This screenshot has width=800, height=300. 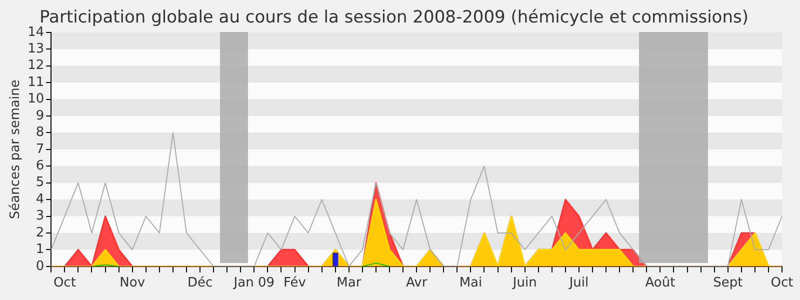 What do you see at coordinates (578, 283) in the screenshot?
I see `x-tick-label: Juil` at bounding box center [578, 283].